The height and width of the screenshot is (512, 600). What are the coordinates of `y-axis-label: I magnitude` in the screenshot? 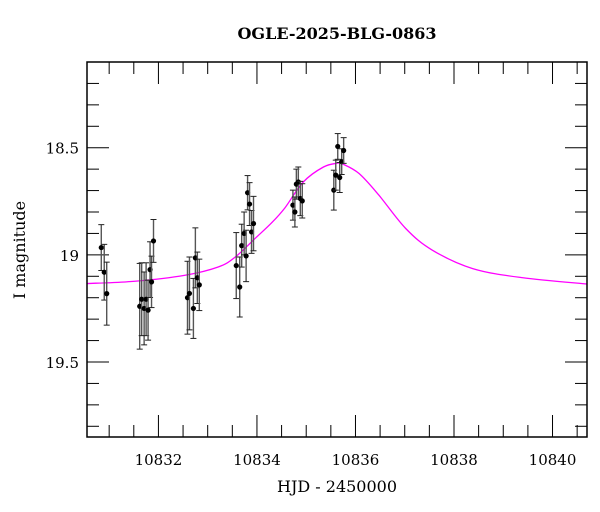 It's located at (19, 250).